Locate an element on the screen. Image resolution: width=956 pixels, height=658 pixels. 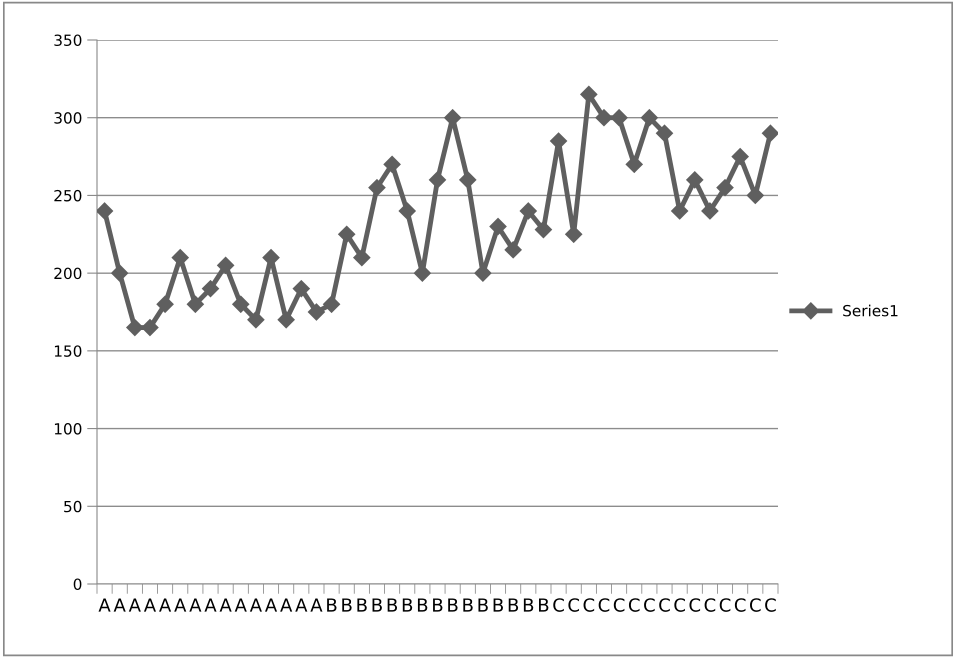
y-tick-label: 100 is located at coordinates (68, 429).